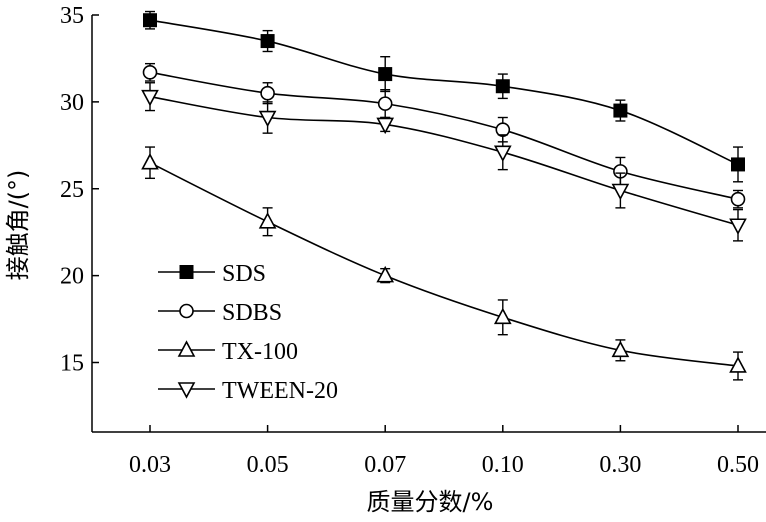 The width and height of the screenshot is (766, 522). Describe the element at coordinates (620, 465) in the screenshot. I see `x-tick-label: 0.30` at that location.